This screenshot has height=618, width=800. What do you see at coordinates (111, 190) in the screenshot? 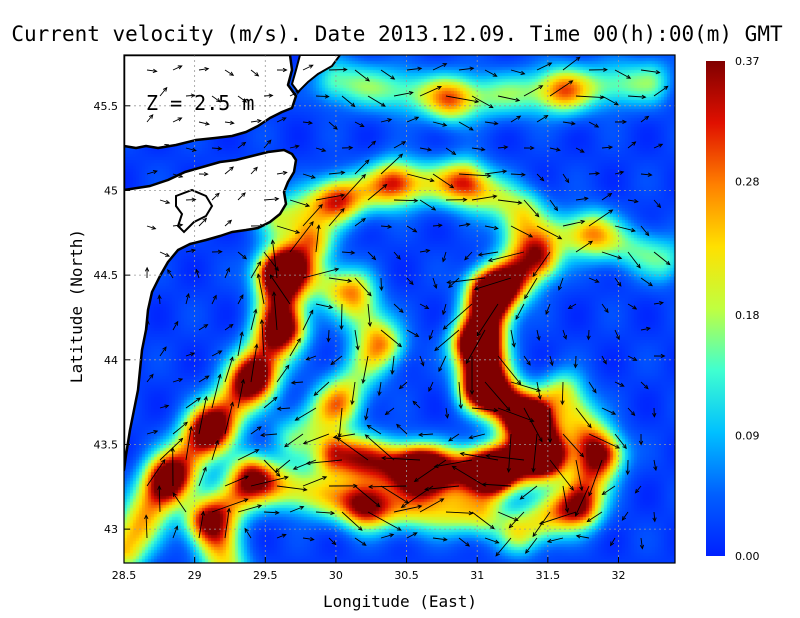
I see `y-tick-label: 45` at bounding box center [111, 190].